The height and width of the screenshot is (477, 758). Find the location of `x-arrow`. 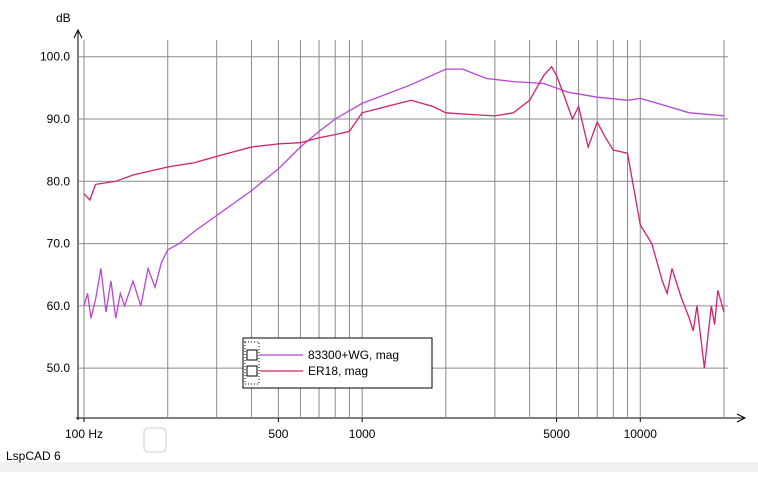

x-arrow is located at coordinates (741, 418).